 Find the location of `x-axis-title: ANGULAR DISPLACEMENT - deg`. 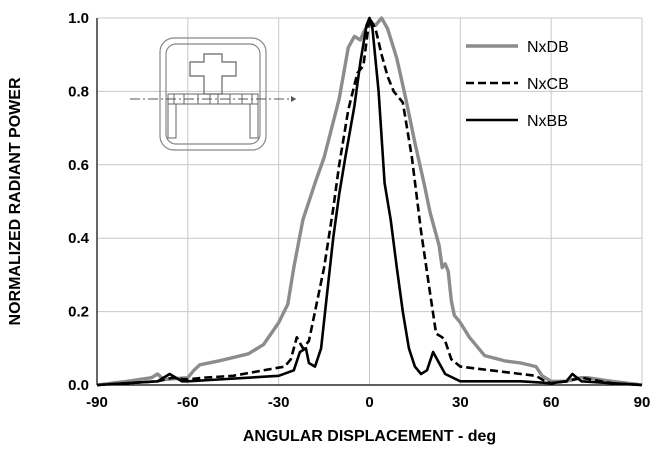

x-axis-title: ANGULAR DISPLACEMENT - deg is located at coordinates (369, 436).